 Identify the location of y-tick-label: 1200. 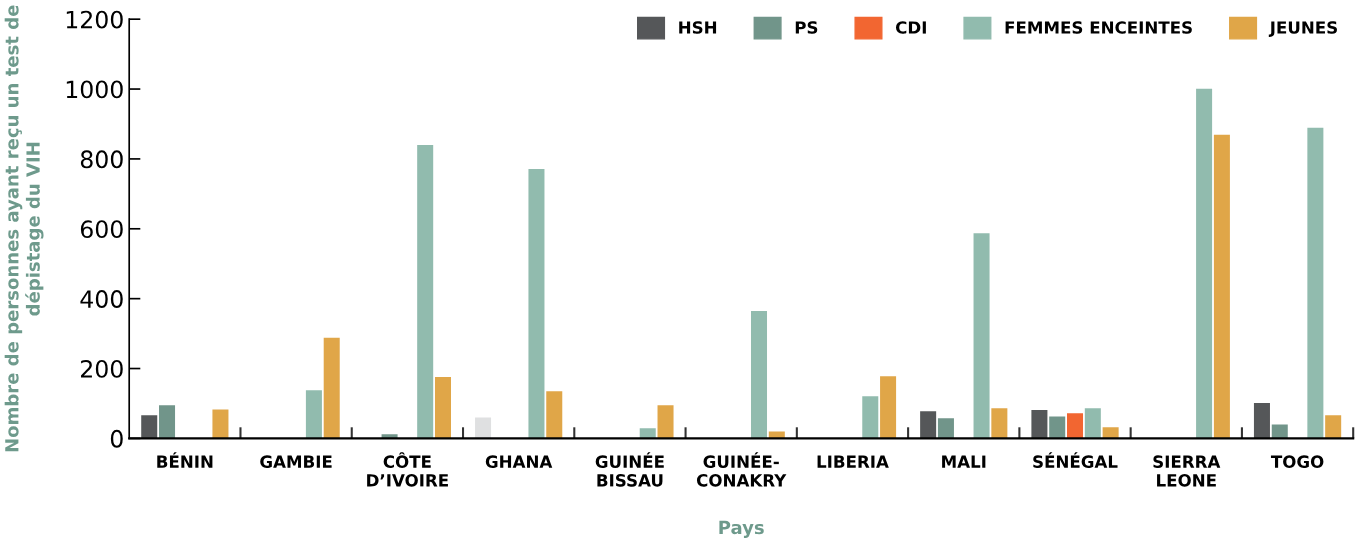
(94, 19).